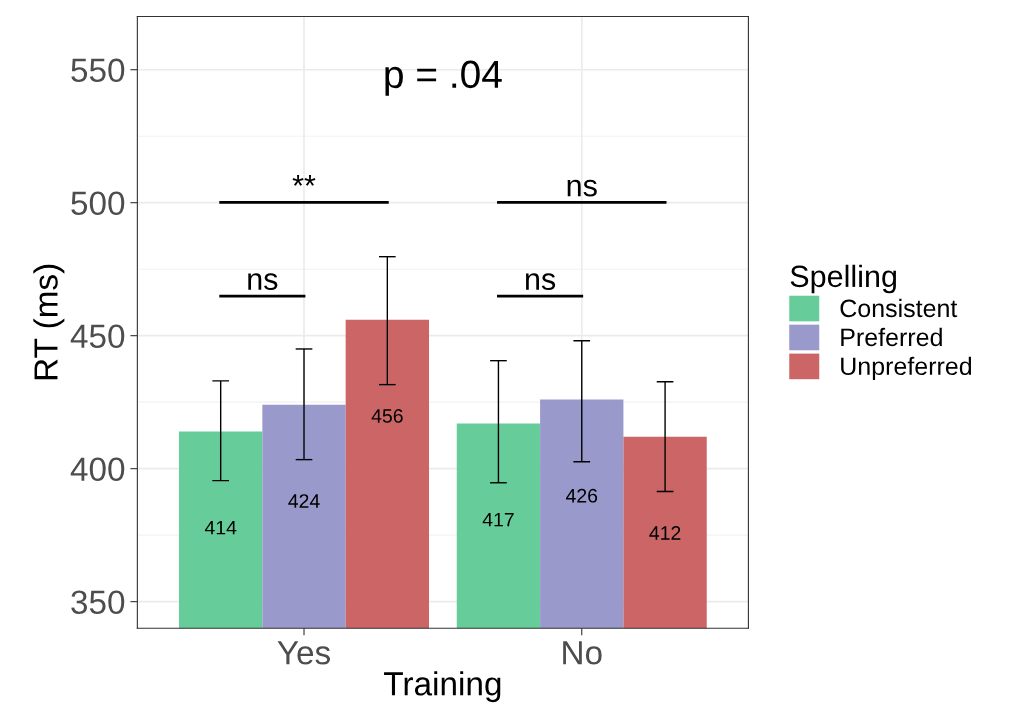  What do you see at coordinates (304, 653) in the screenshot?
I see `x-tick-label: Yes` at bounding box center [304, 653].